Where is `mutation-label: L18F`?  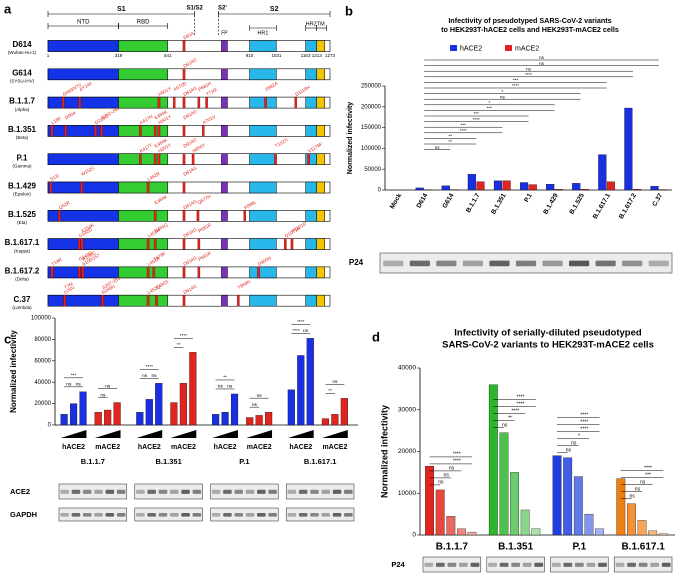
mutation-label: L18F is located at coordinates (56, 121).